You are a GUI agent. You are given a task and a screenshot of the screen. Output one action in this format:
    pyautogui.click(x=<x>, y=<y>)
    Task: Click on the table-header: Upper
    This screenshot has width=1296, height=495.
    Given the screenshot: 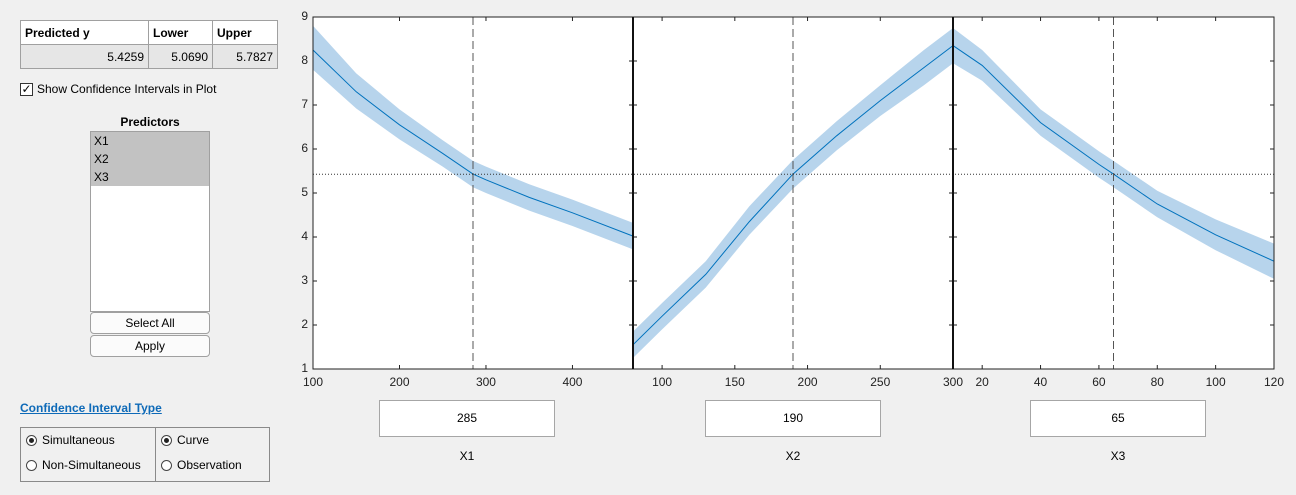 What is the action you would take?
    pyautogui.click(x=245, y=32)
    